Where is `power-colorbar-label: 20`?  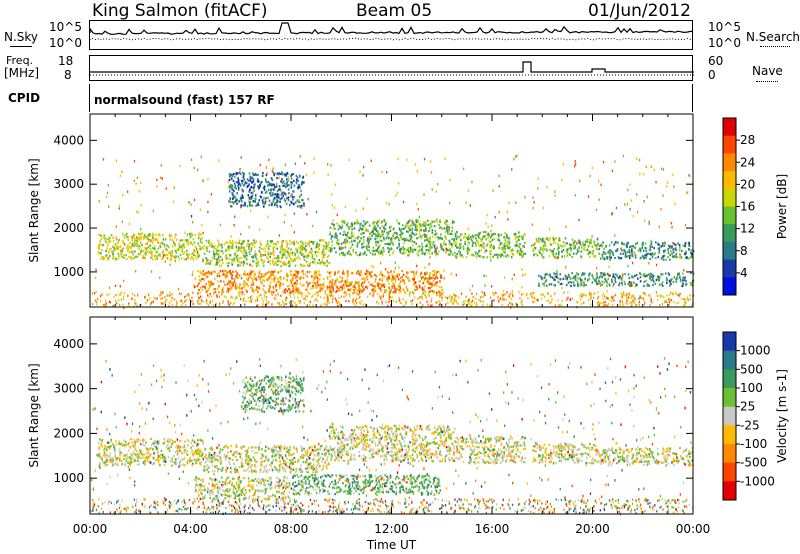 power-colorbar-label: 20 is located at coordinates (747, 184).